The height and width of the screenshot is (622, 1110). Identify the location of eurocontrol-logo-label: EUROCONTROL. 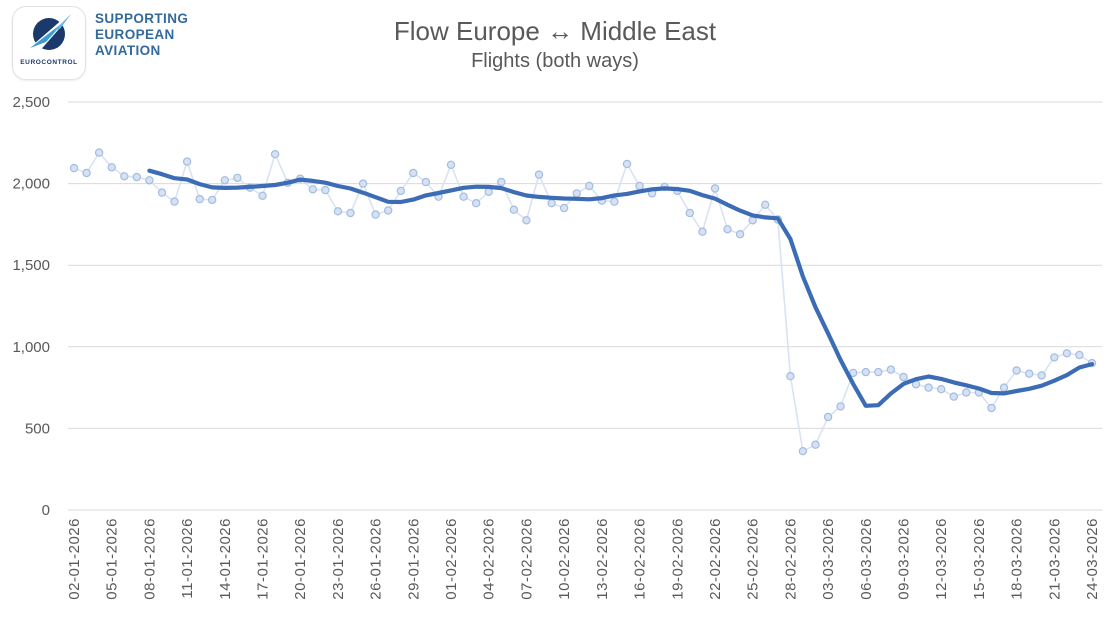
(49, 62).